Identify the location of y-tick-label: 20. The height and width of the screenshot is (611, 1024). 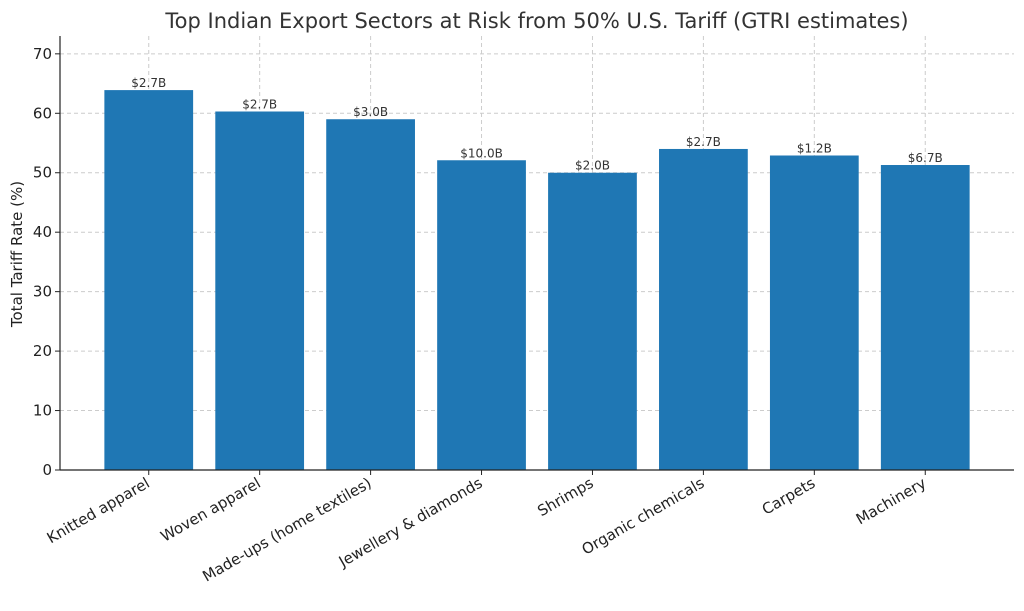
(42, 351).